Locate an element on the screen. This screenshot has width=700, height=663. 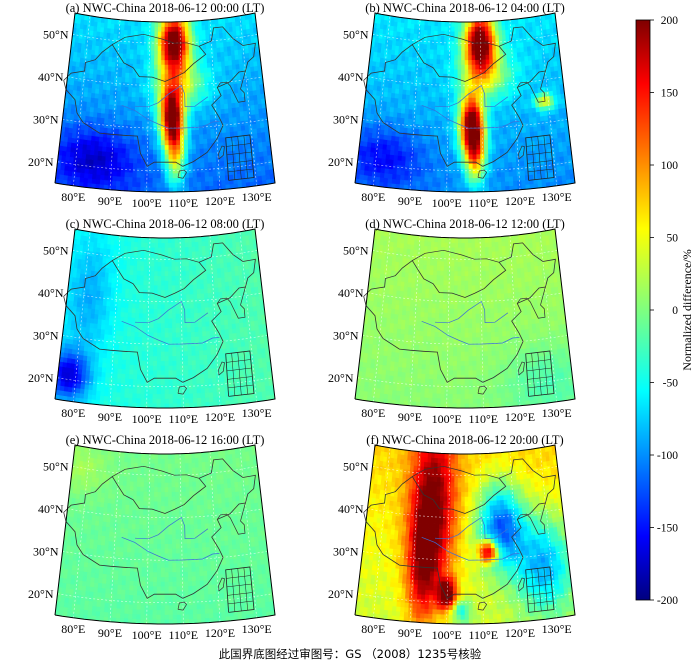
lon-tick-label: 120°E is located at coordinates (220, 201).